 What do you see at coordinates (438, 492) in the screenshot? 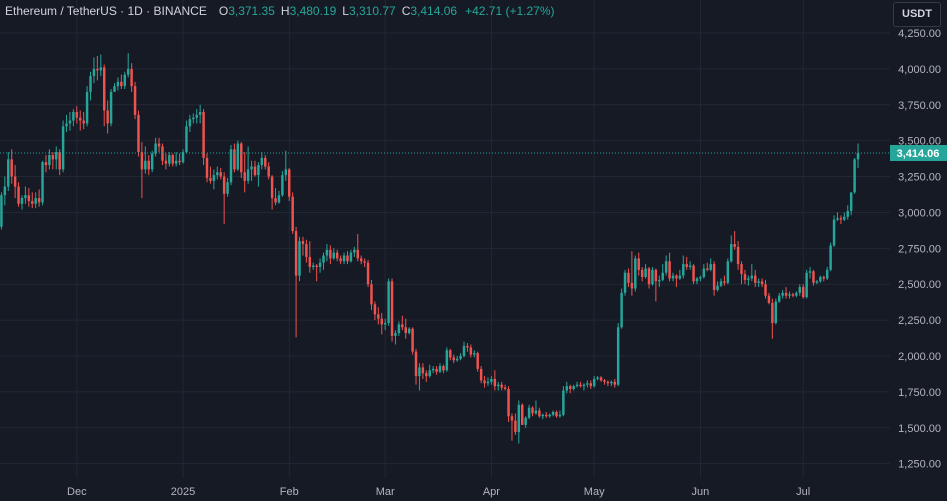
I see `time-axis: Dec 2025 Feb Mar Apr May Jun Jul` at bounding box center [438, 492].